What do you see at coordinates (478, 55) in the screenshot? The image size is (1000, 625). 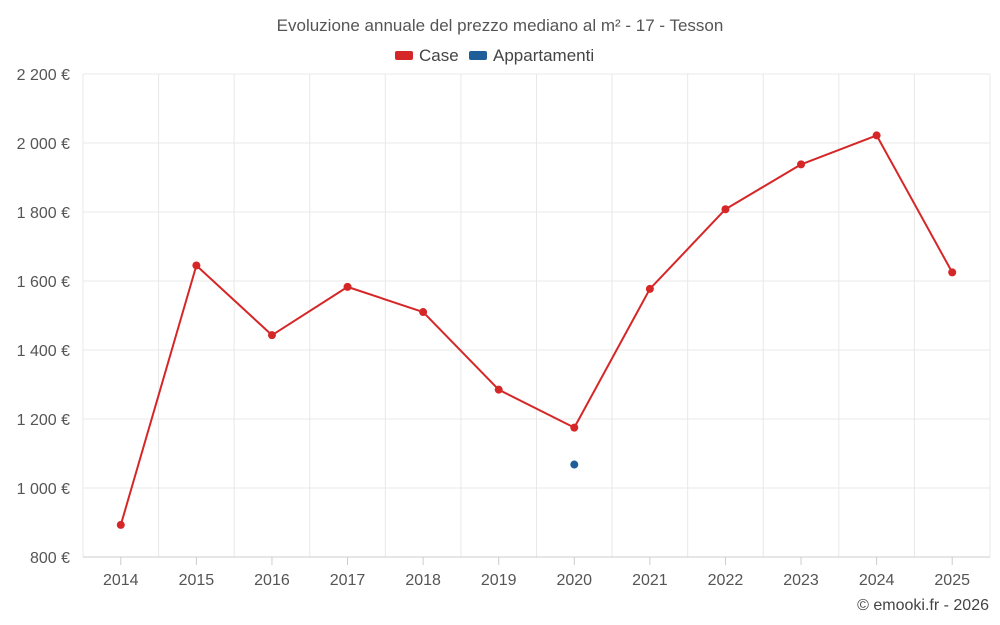 I see `legend-swatch-appartamenti` at bounding box center [478, 55].